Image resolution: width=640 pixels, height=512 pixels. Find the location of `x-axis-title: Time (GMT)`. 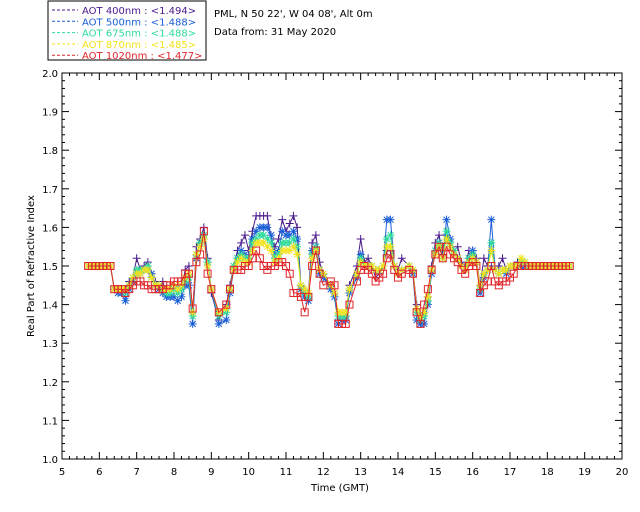

x-axis-title: Time (GMT) is located at coordinates (339, 488).